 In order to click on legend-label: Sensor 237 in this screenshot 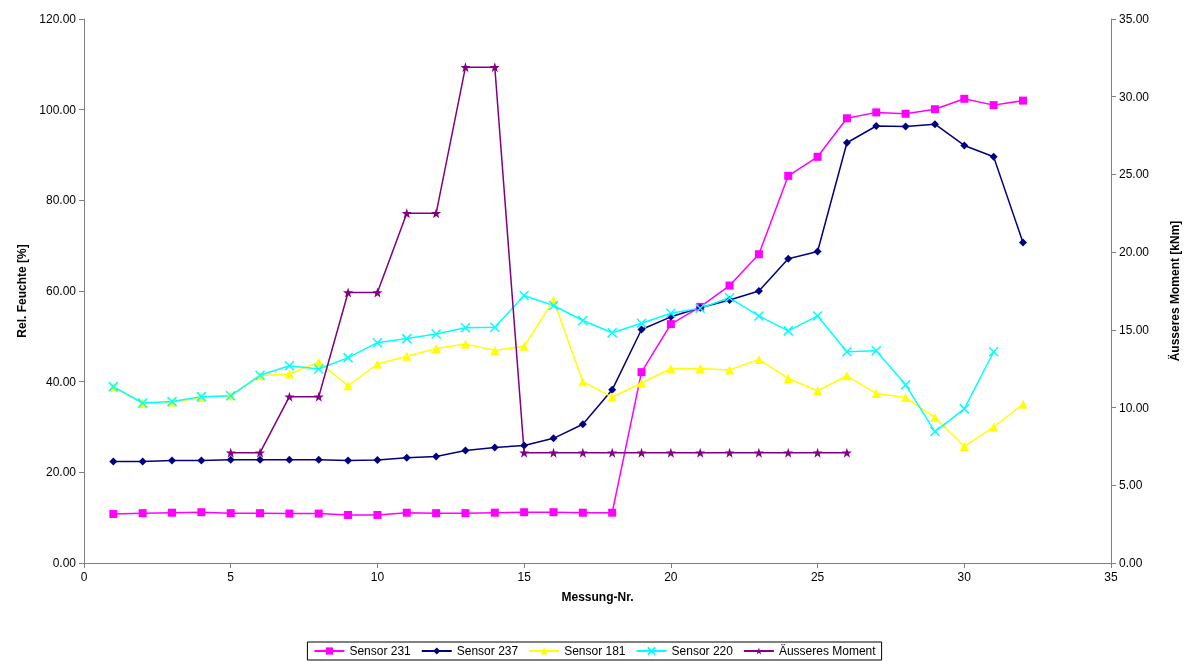, I will do `click(487, 651)`.